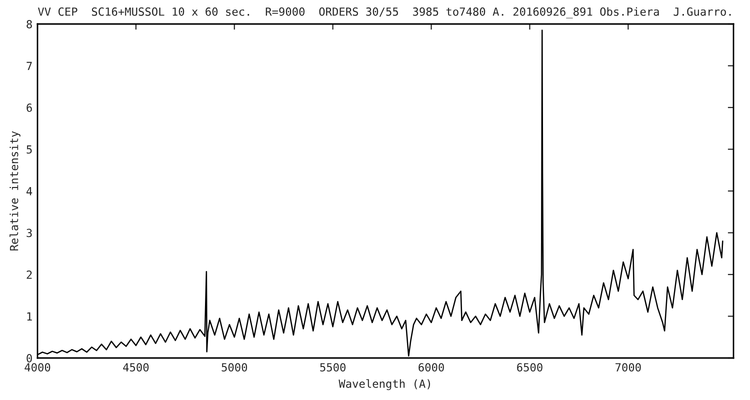 The width and height of the screenshot is (750, 400). I want to click on x-tick-label: 4500, so click(136, 367).